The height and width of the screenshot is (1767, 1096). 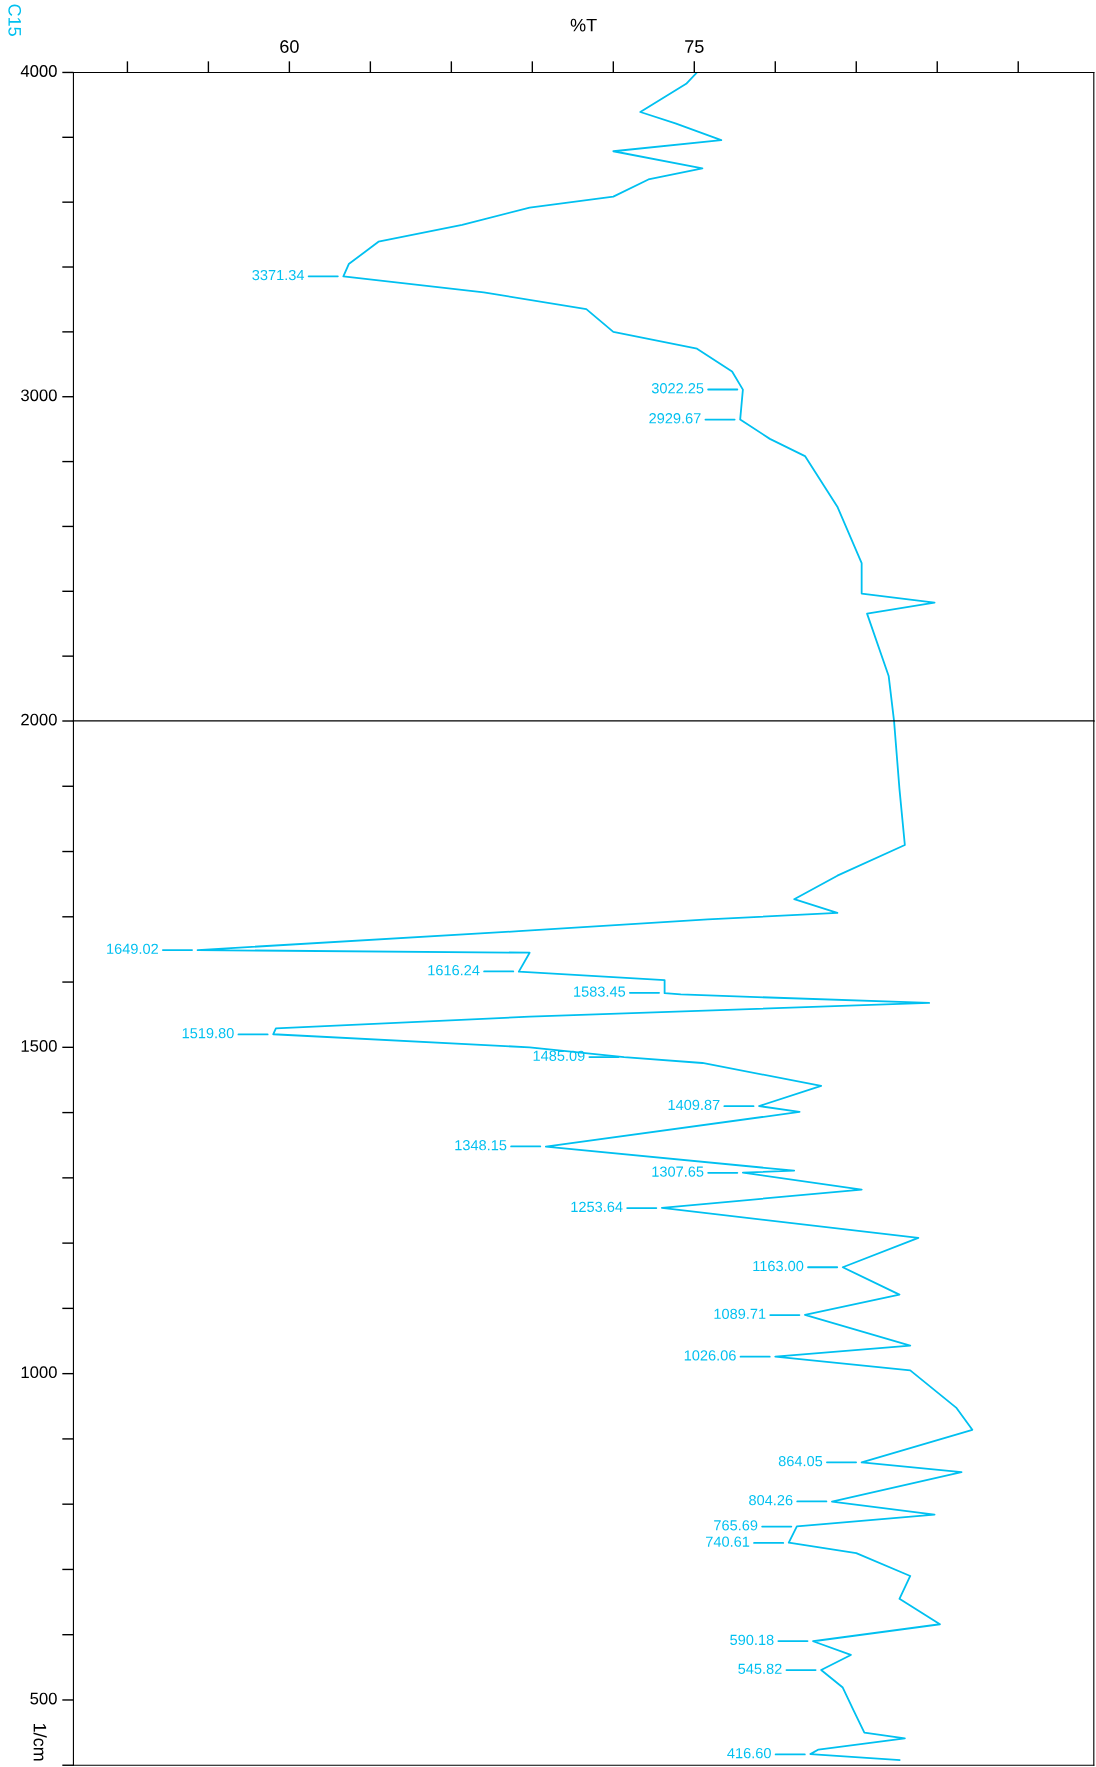 I want to click on annotation: 1307.65, so click(x=678, y=1171).